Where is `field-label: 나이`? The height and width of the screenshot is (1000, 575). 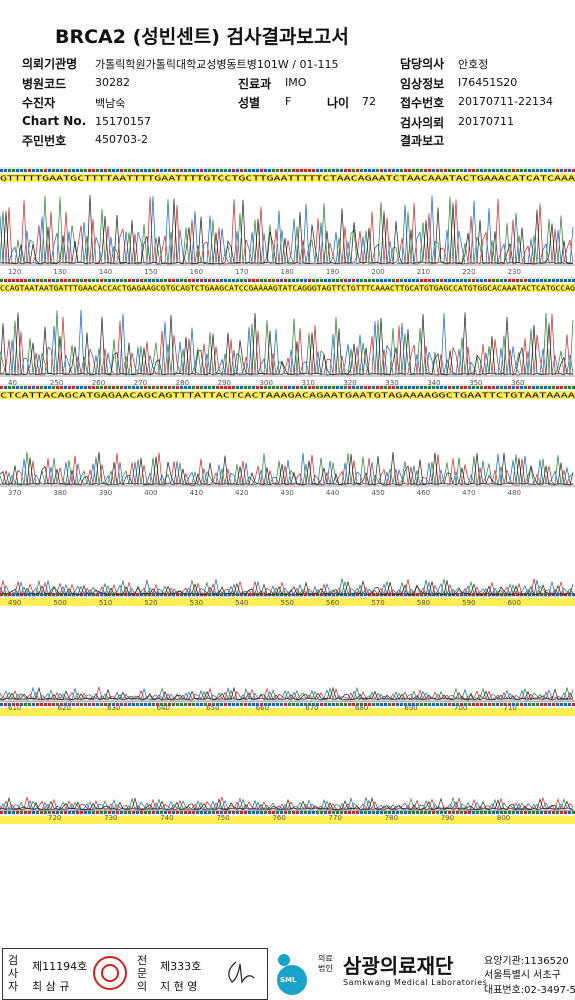
field-label: 나이 is located at coordinates (338, 103).